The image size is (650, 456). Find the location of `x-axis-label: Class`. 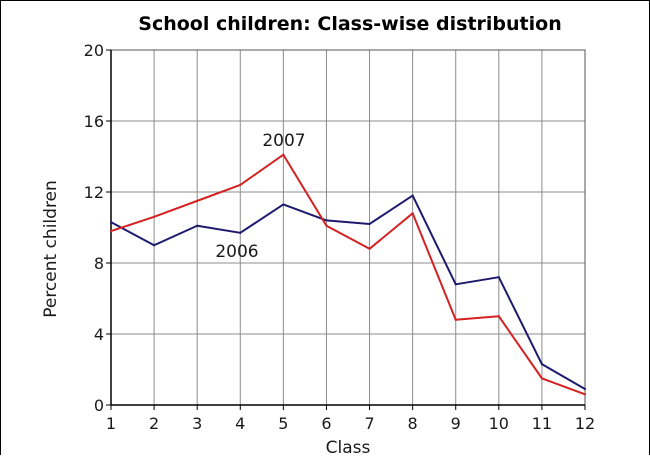

x-axis-label: Class is located at coordinates (348, 447).